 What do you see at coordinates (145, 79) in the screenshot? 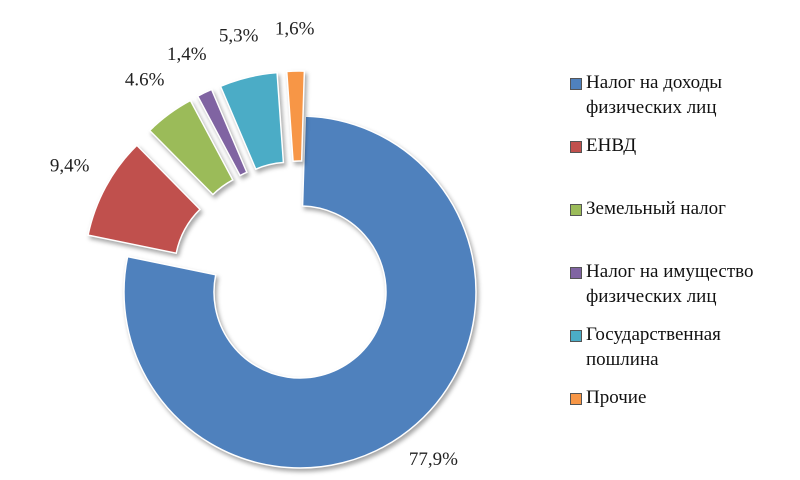
I see `data-label: 4.6%` at bounding box center [145, 79].